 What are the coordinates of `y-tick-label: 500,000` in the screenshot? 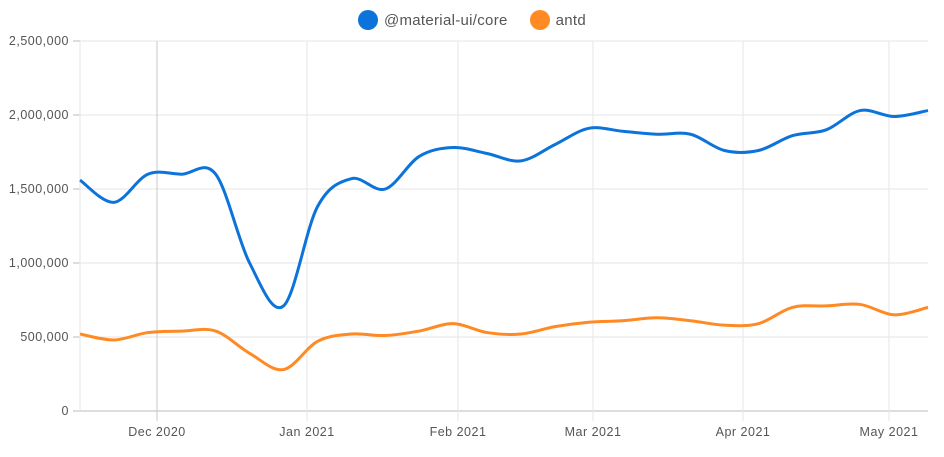 It's located at (44, 337).